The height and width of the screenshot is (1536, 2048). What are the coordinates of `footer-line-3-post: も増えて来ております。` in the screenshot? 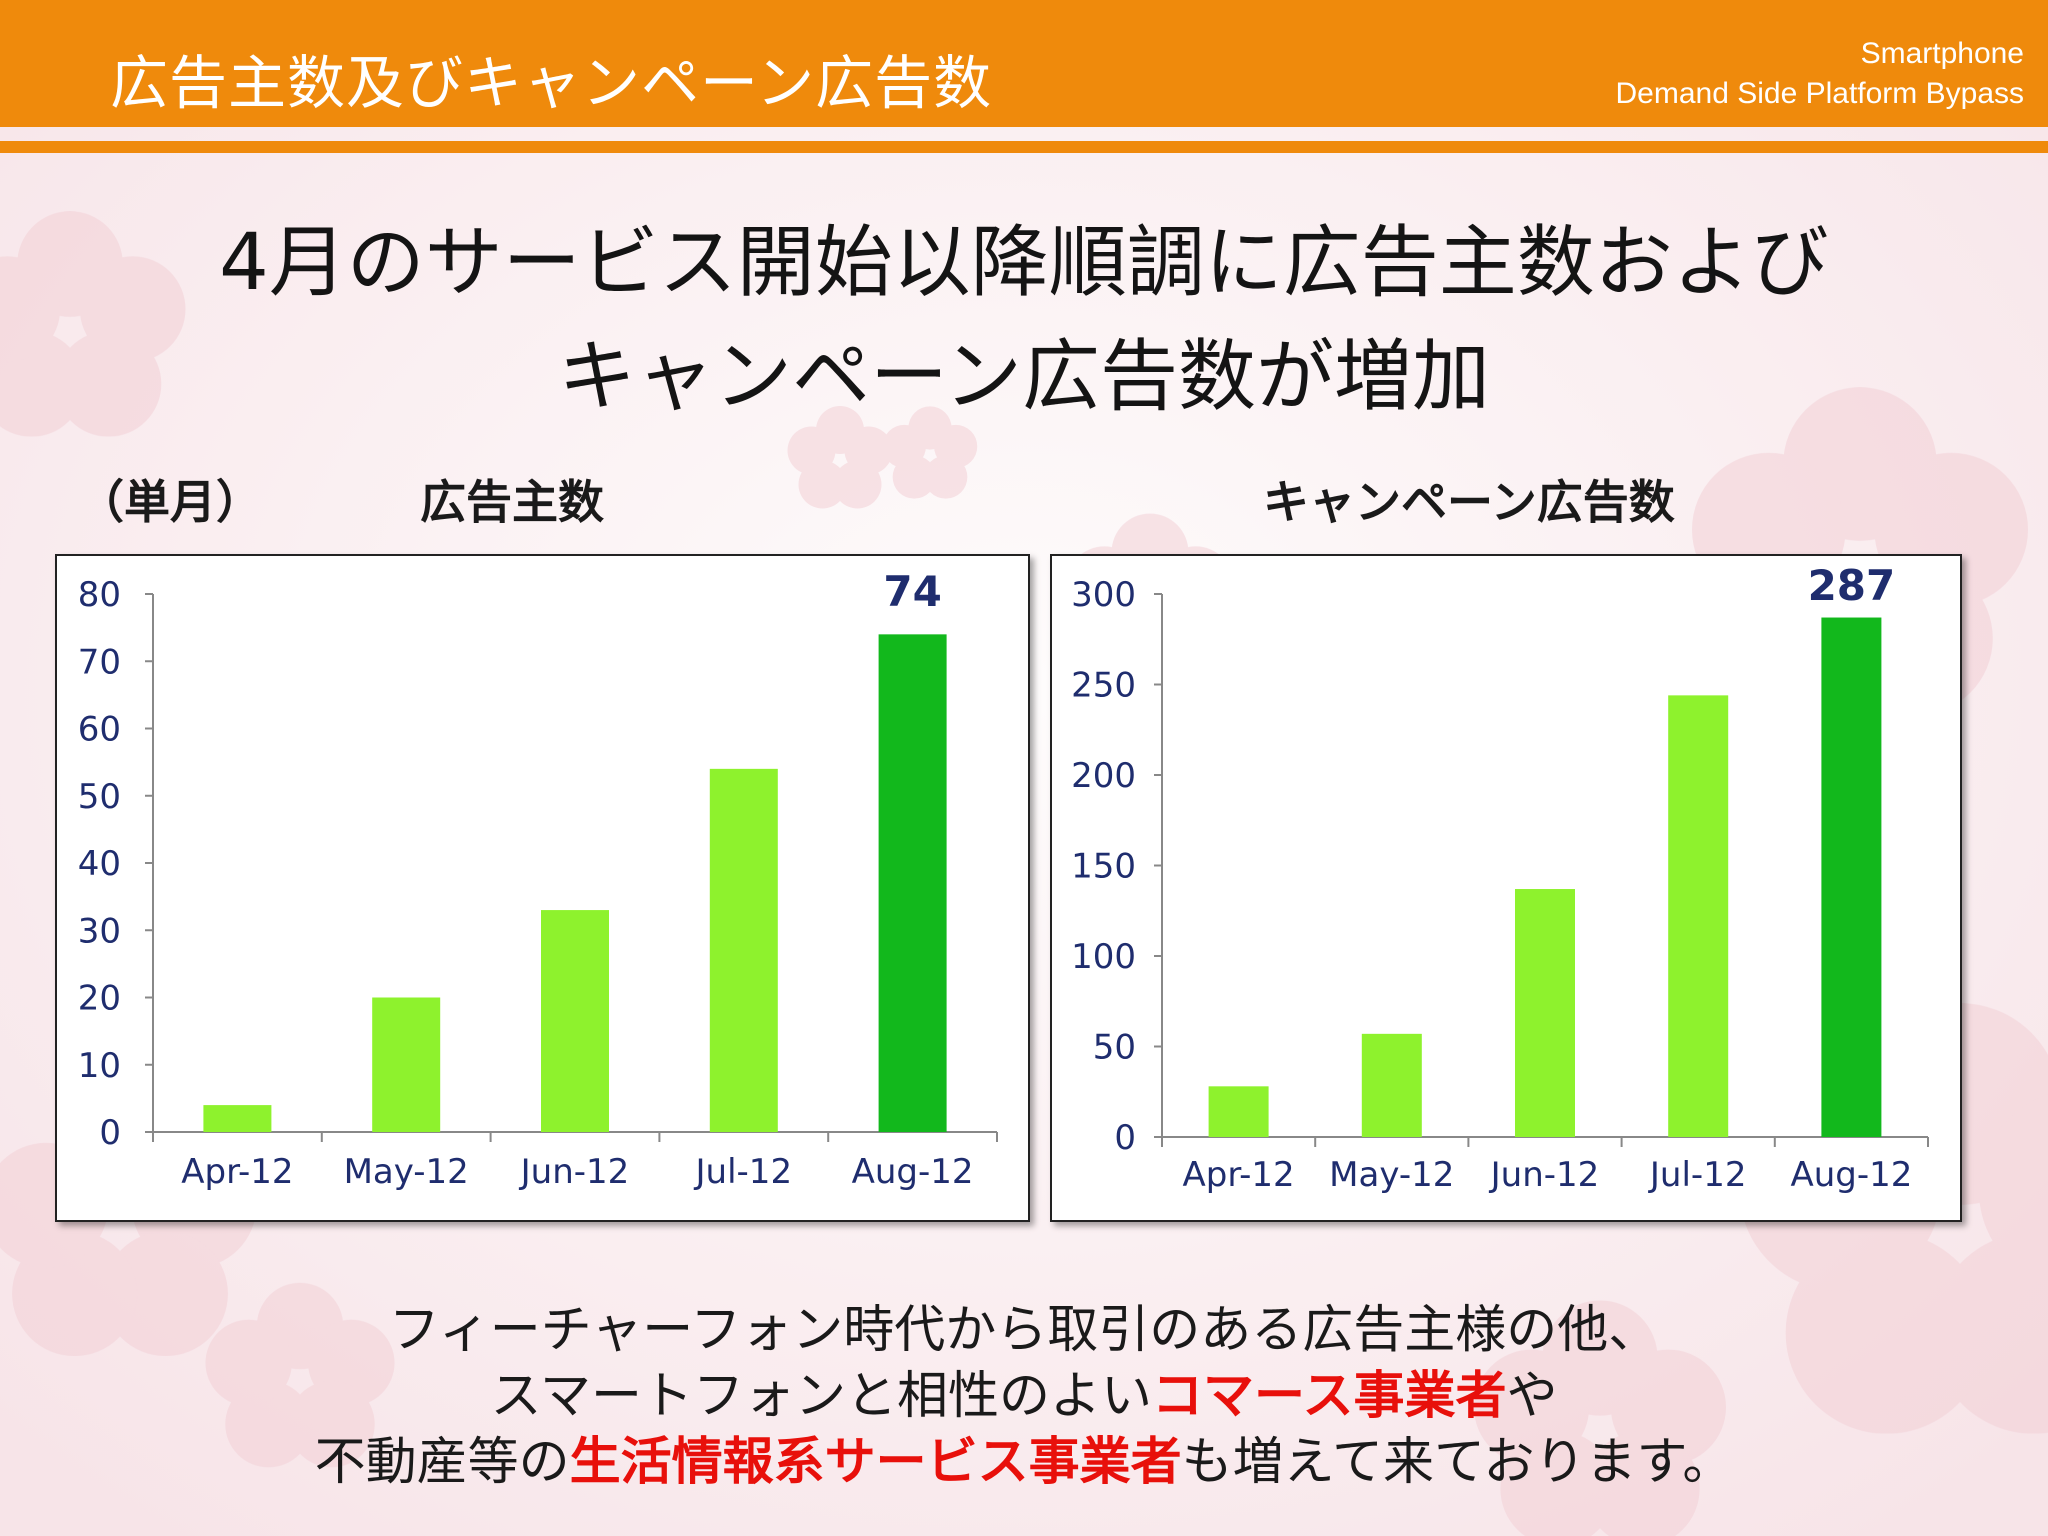 It's located at (1457, 1462).